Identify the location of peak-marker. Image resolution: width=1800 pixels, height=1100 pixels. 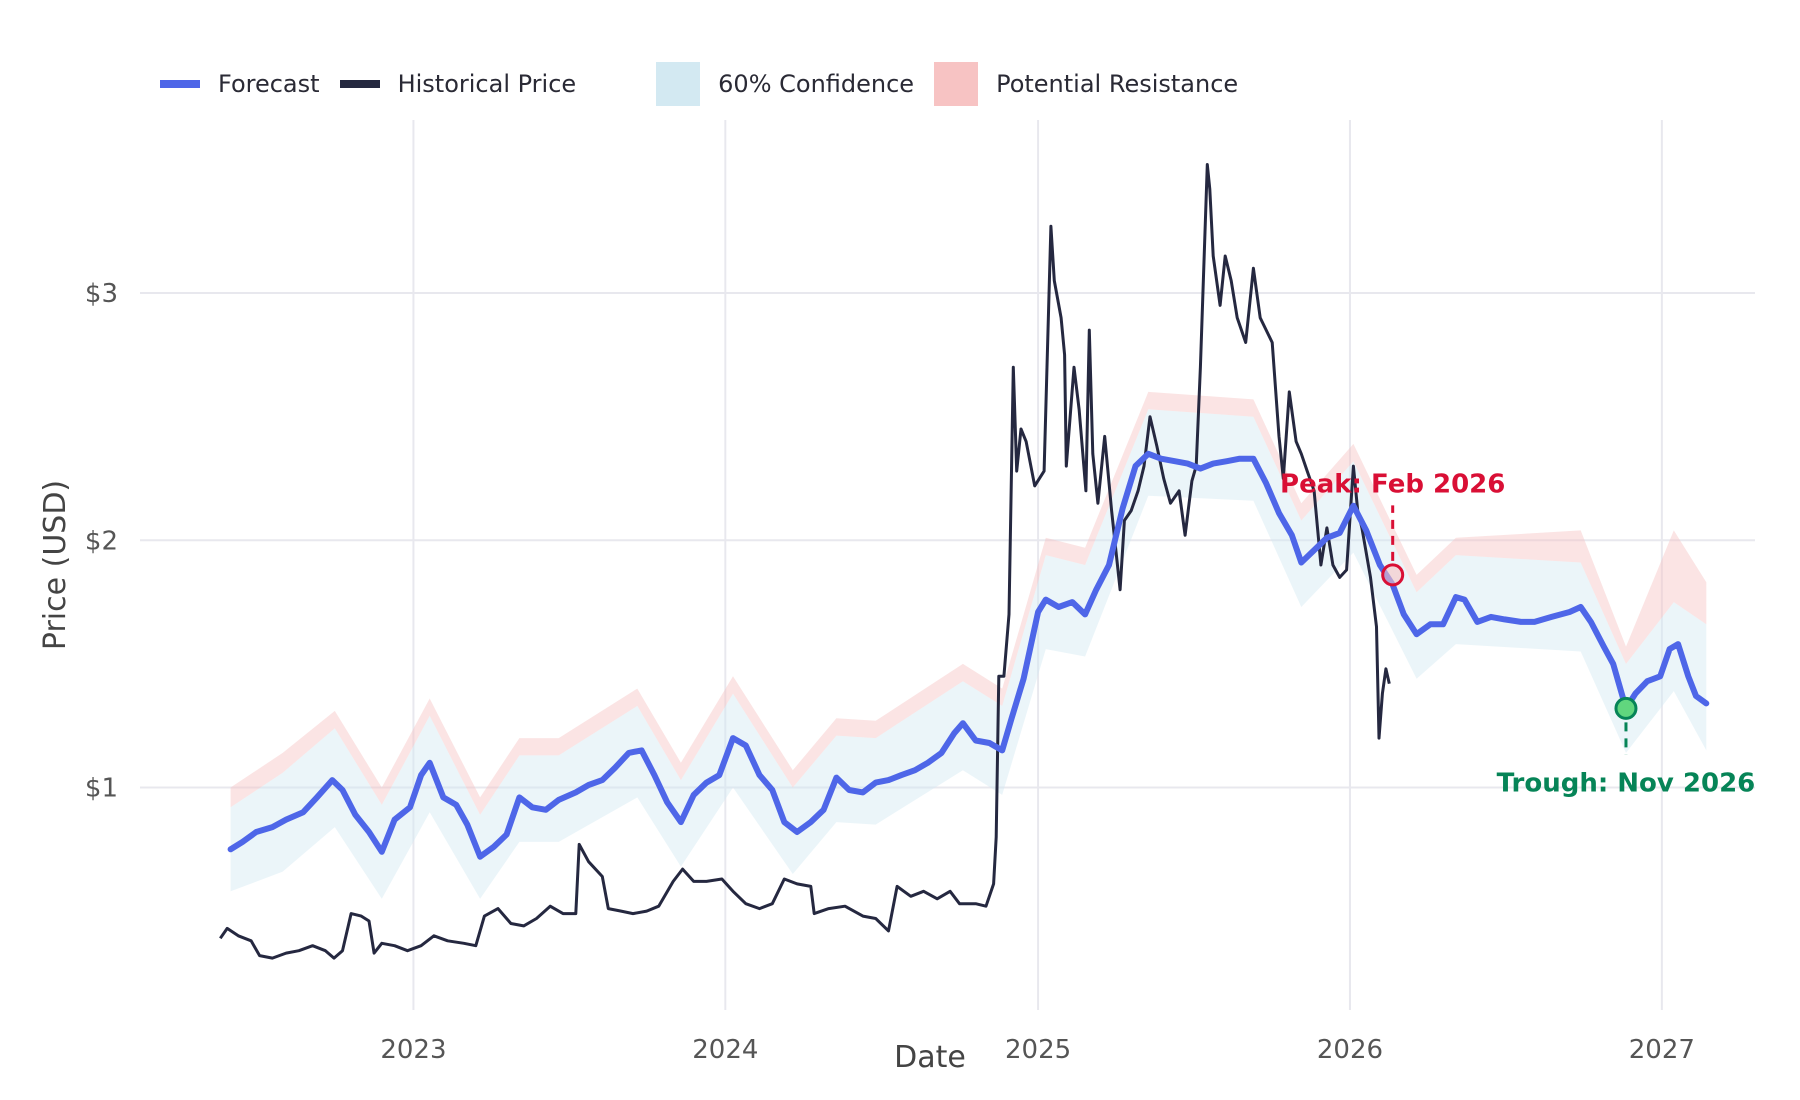
(1393, 575).